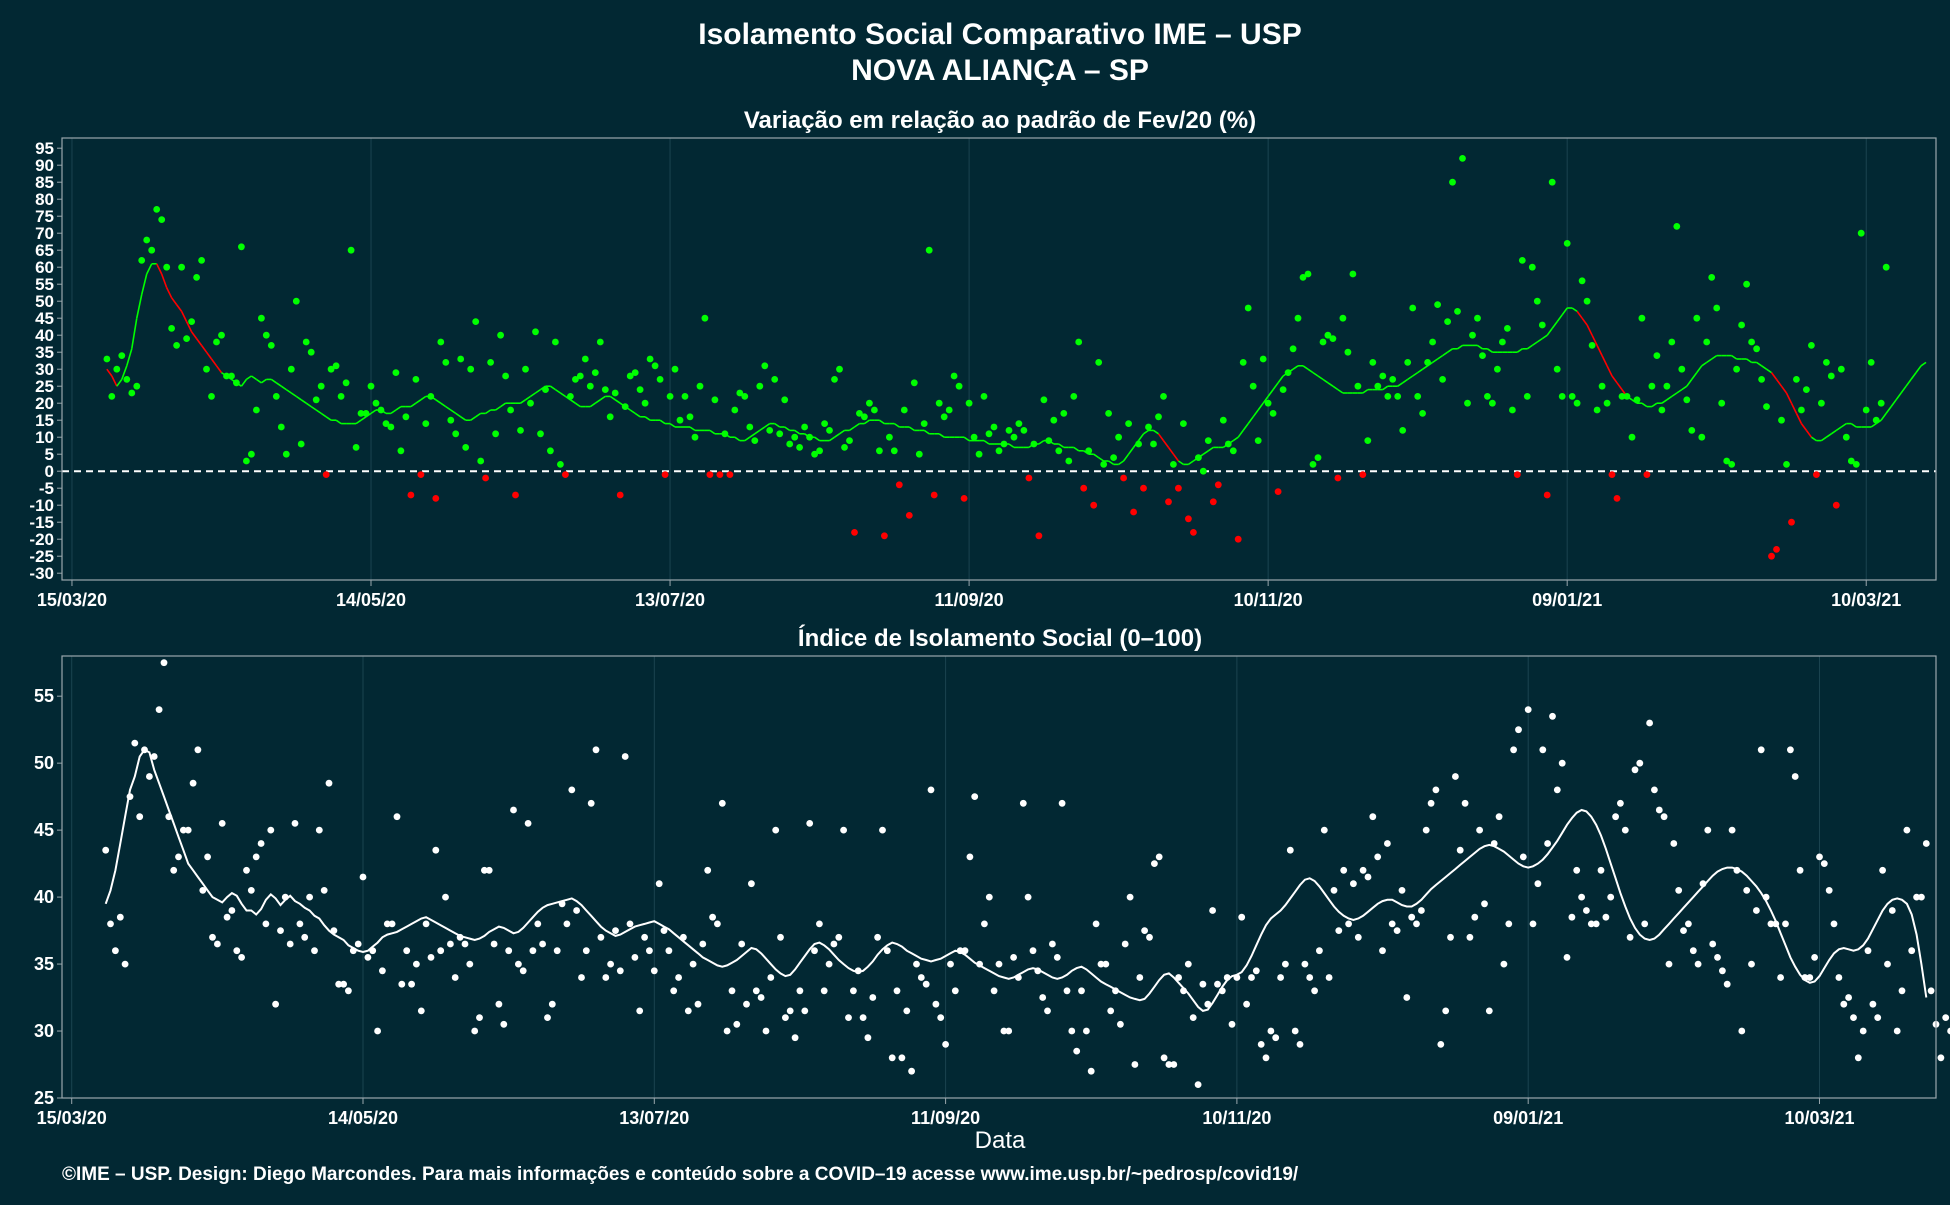  What do you see at coordinates (1000, 1140) in the screenshot?
I see `x-axis-label: Data` at bounding box center [1000, 1140].